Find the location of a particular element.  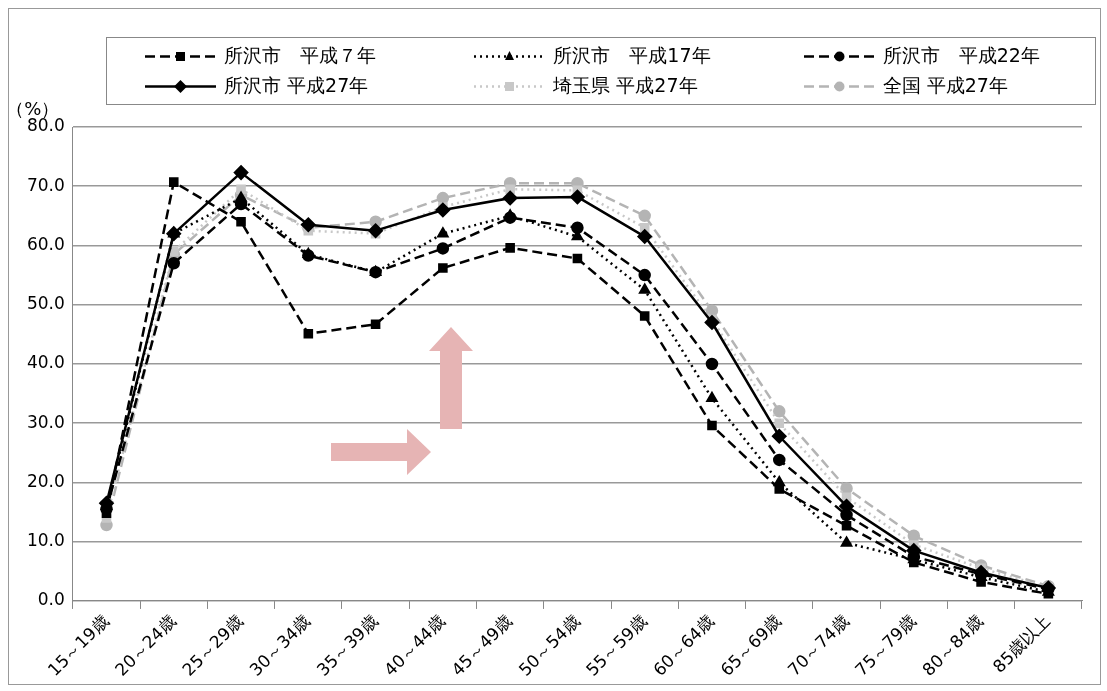

x-tick-label: 65～69歳 is located at coordinates (751, 645).